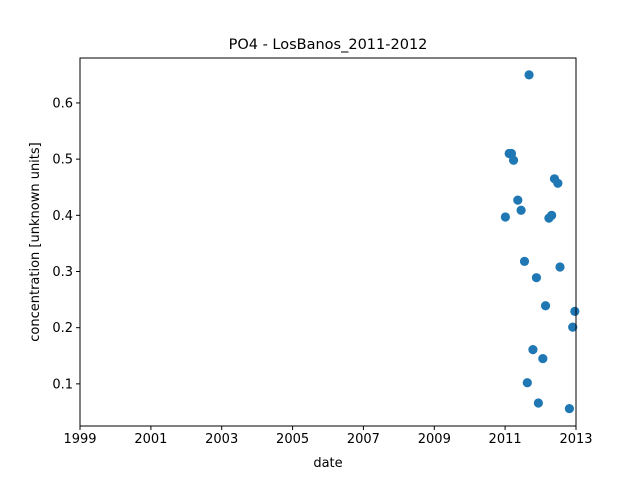 Image resolution: width=640 pixels, height=480 pixels. Describe the element at coordinates (150, 439) in the screenshot. I see `x-tick-label: 2001` at that location.